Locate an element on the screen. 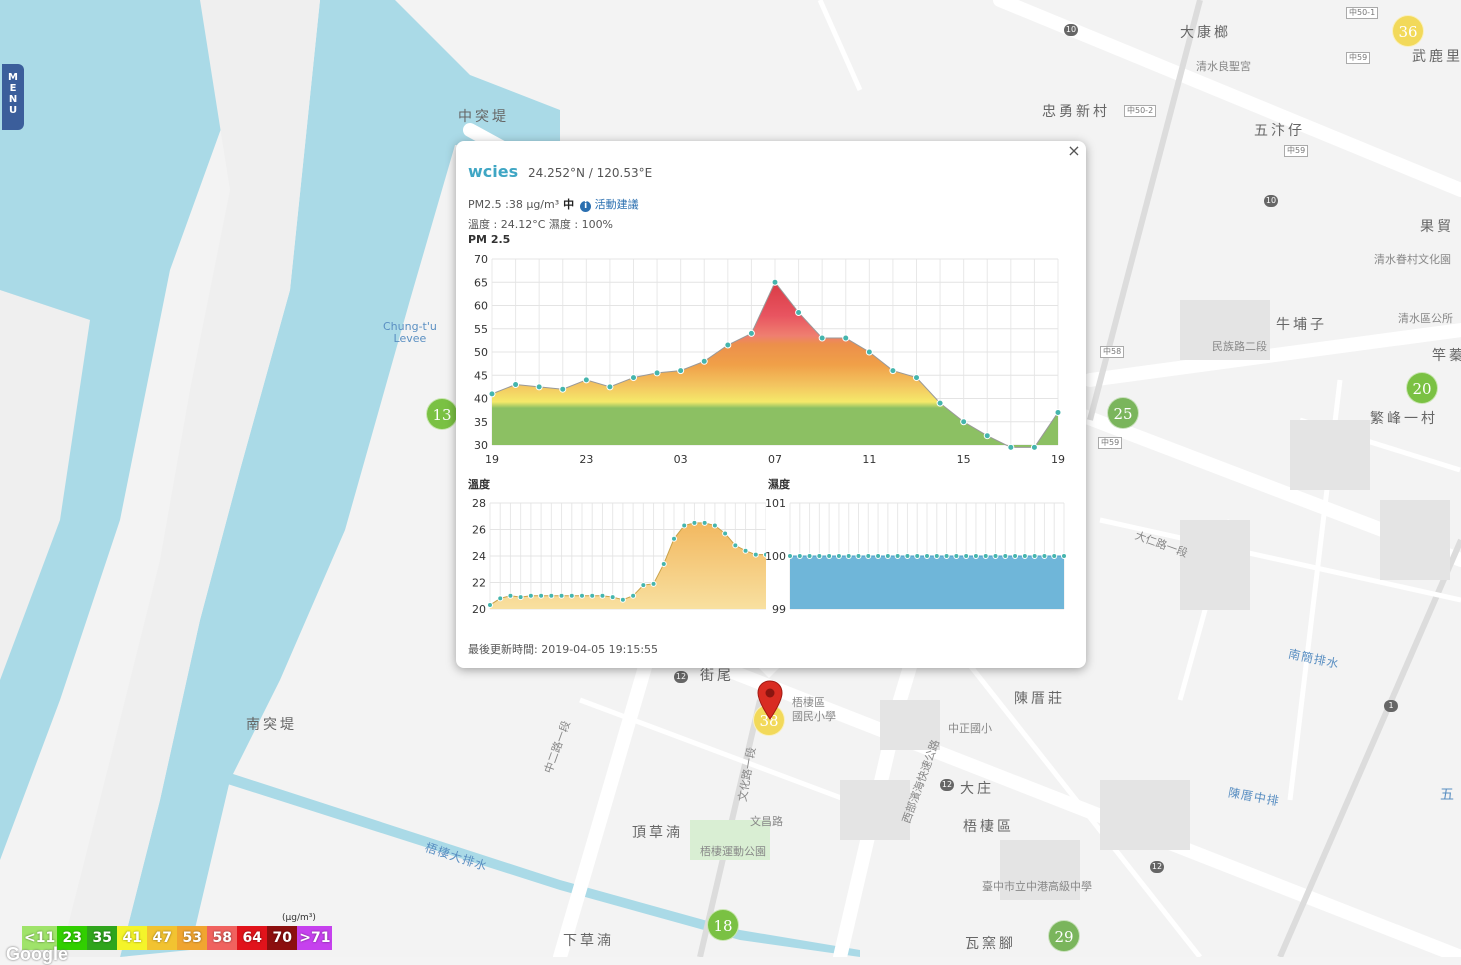 This screenshot has height=965, width=1461. place-label: 街尾 is located at coordinates (717, 676).